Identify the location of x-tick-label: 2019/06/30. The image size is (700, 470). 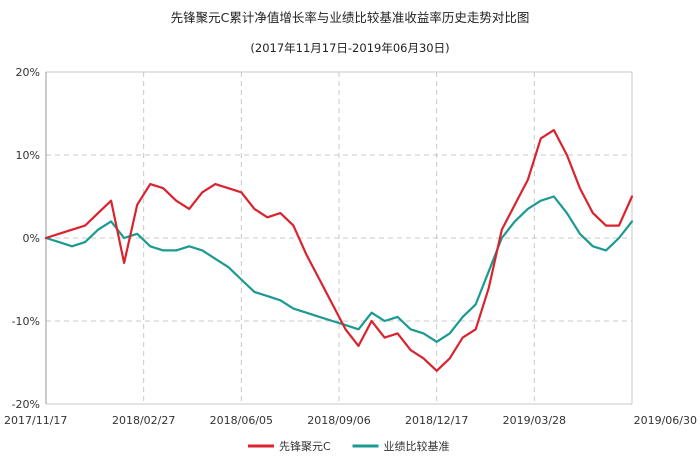
(665, 420).